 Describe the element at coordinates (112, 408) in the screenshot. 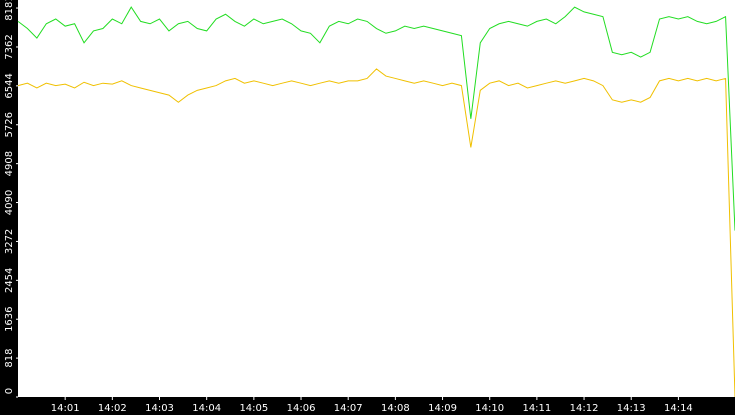

I see `x-tick-label: 14:02` at that location.